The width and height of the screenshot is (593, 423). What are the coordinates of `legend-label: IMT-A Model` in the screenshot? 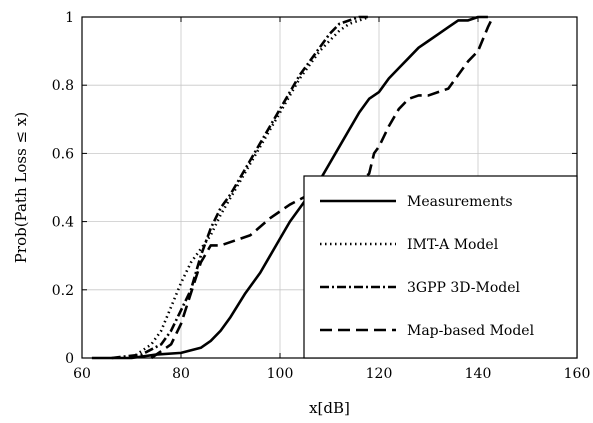 It's located at (453, 245).